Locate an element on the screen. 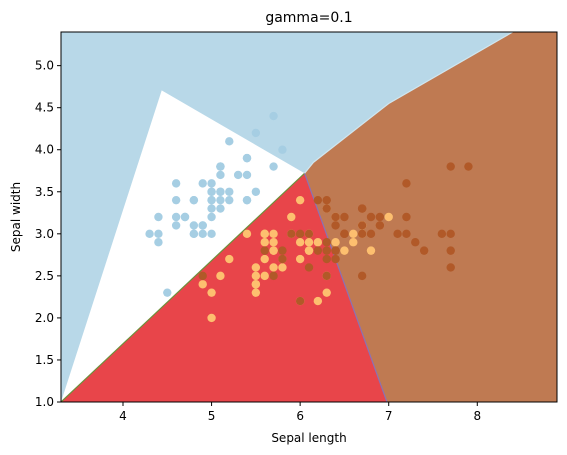 The width and height of the screenshot is (567, 455). x-tick-label-2: 6 is located at coordinates (300, 416).